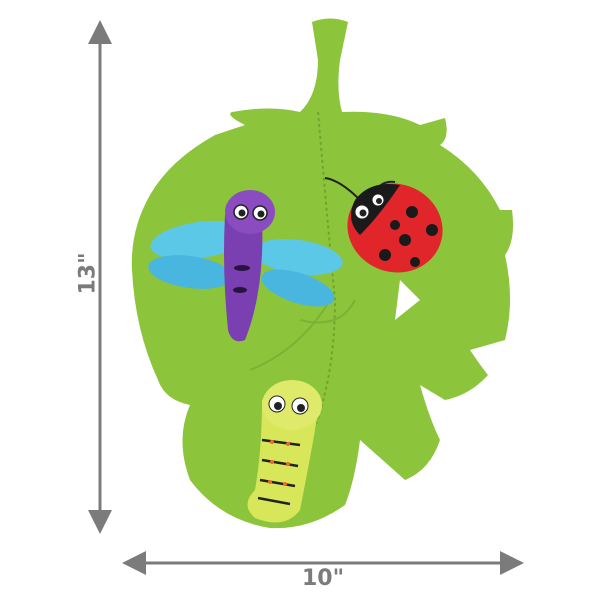  Describe the element at coordinates (284, 451) in the screenshot. I see `caterpillar-toy` at that location.